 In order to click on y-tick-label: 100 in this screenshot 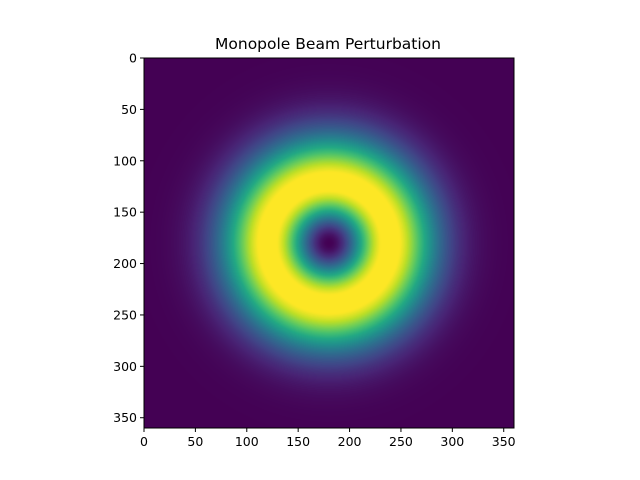, I will do `click(125, 160)`.